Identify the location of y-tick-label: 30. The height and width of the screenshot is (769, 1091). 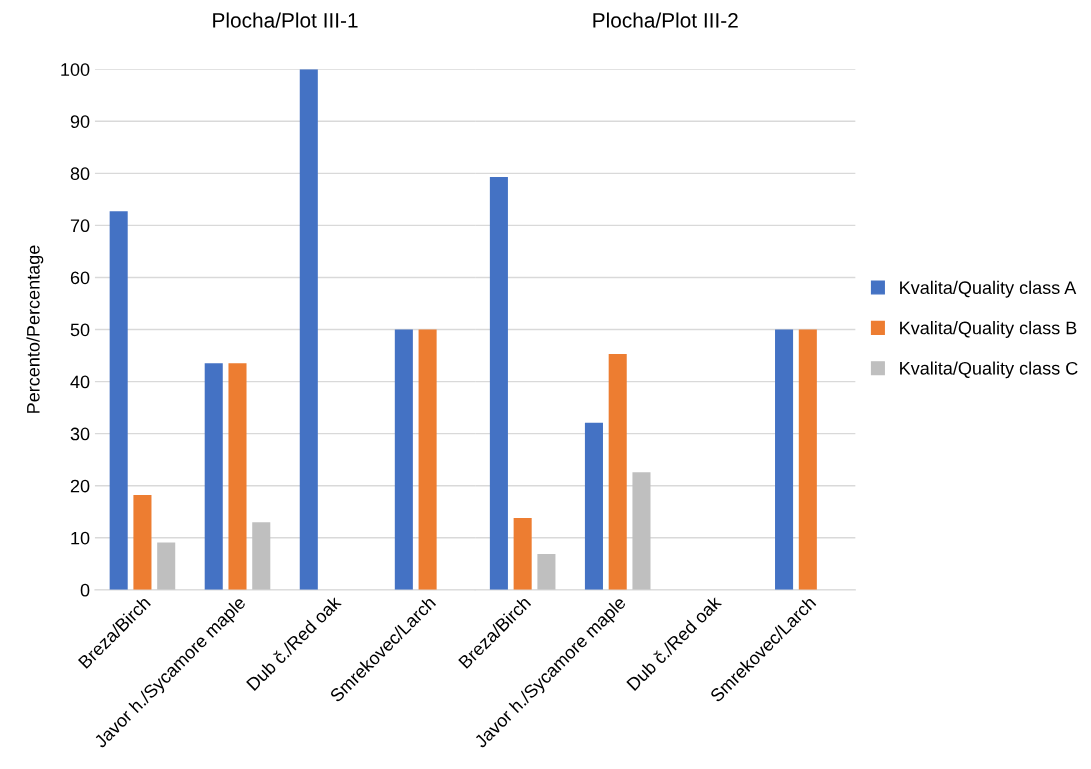
(80, 434).